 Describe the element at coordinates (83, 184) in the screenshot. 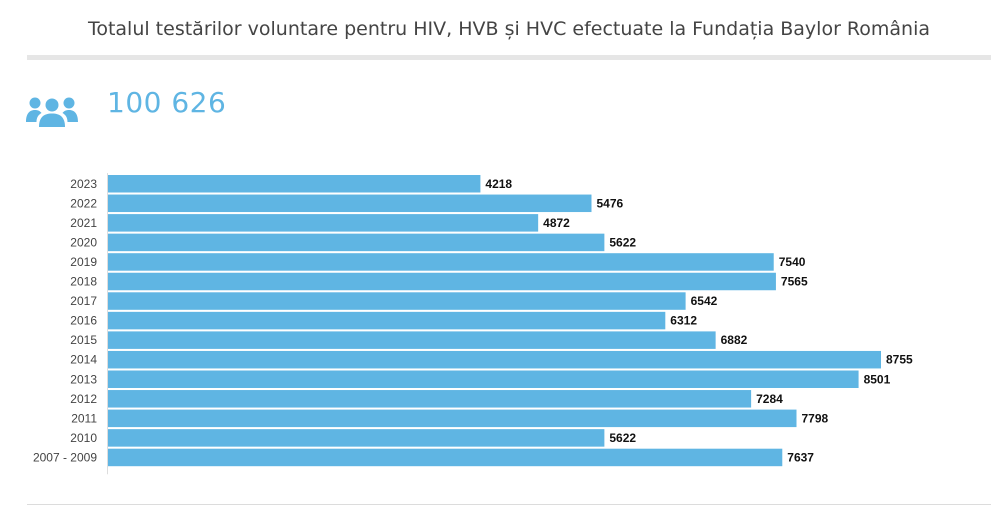

I see `category-tick-label: 2023` at that location.